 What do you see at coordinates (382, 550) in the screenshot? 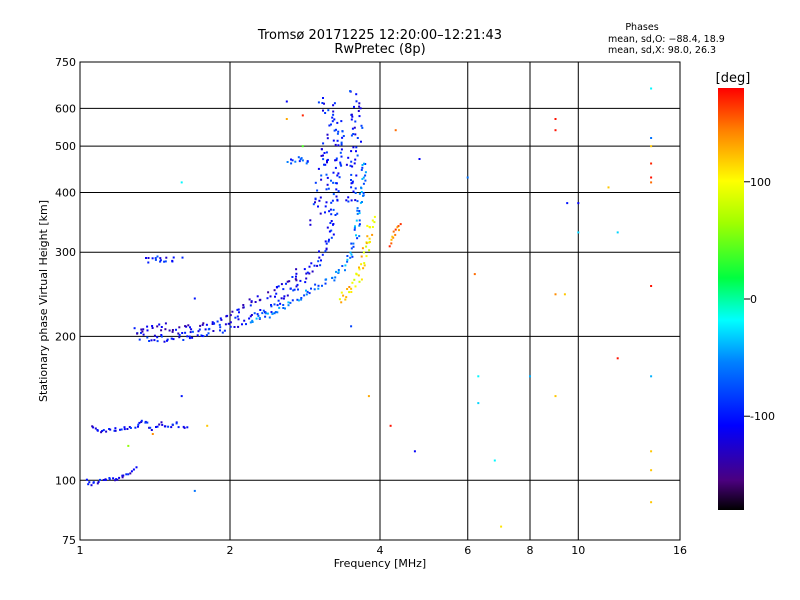
I see `x-tick-labels: 1 2 4 6 8 10 16` at bounding box center [382, 550].